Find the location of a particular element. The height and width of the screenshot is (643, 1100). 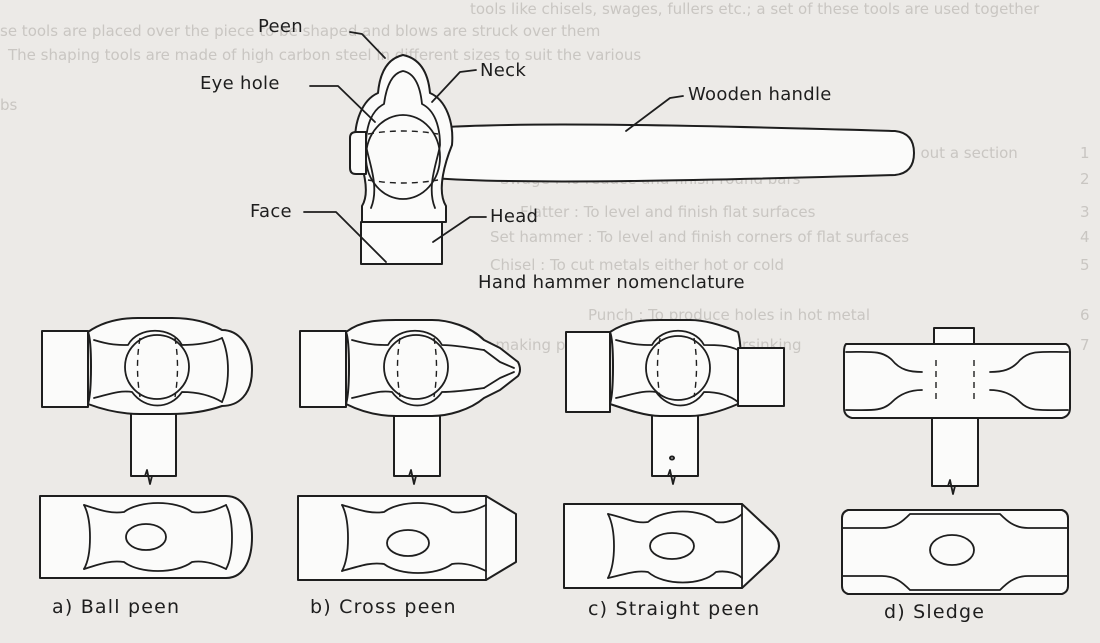

ghost-number: 3 is located at coordinates (1085, 212).